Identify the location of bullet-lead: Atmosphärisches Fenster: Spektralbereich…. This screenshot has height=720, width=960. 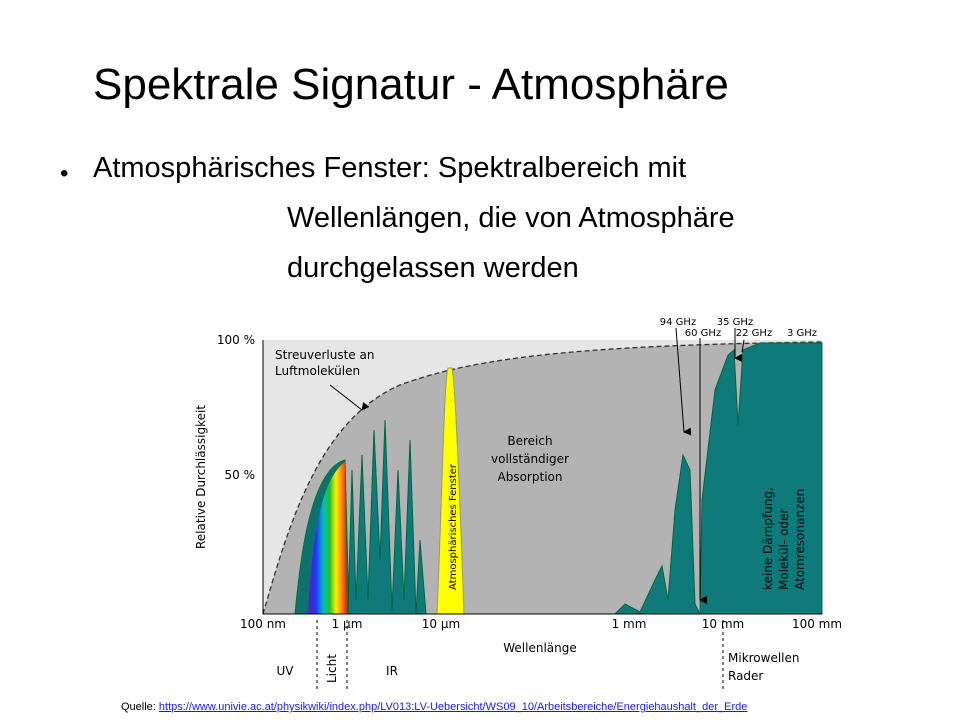
(390, 168).